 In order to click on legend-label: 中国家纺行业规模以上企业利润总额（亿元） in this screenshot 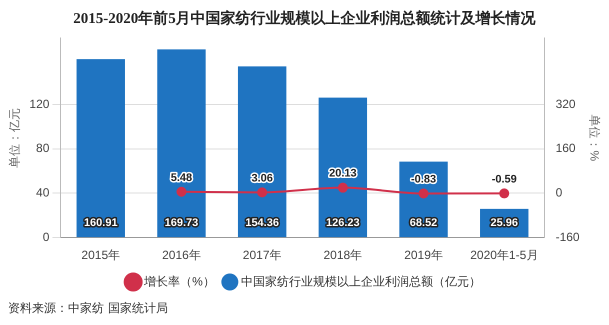, I will do `click(360, 281)`.